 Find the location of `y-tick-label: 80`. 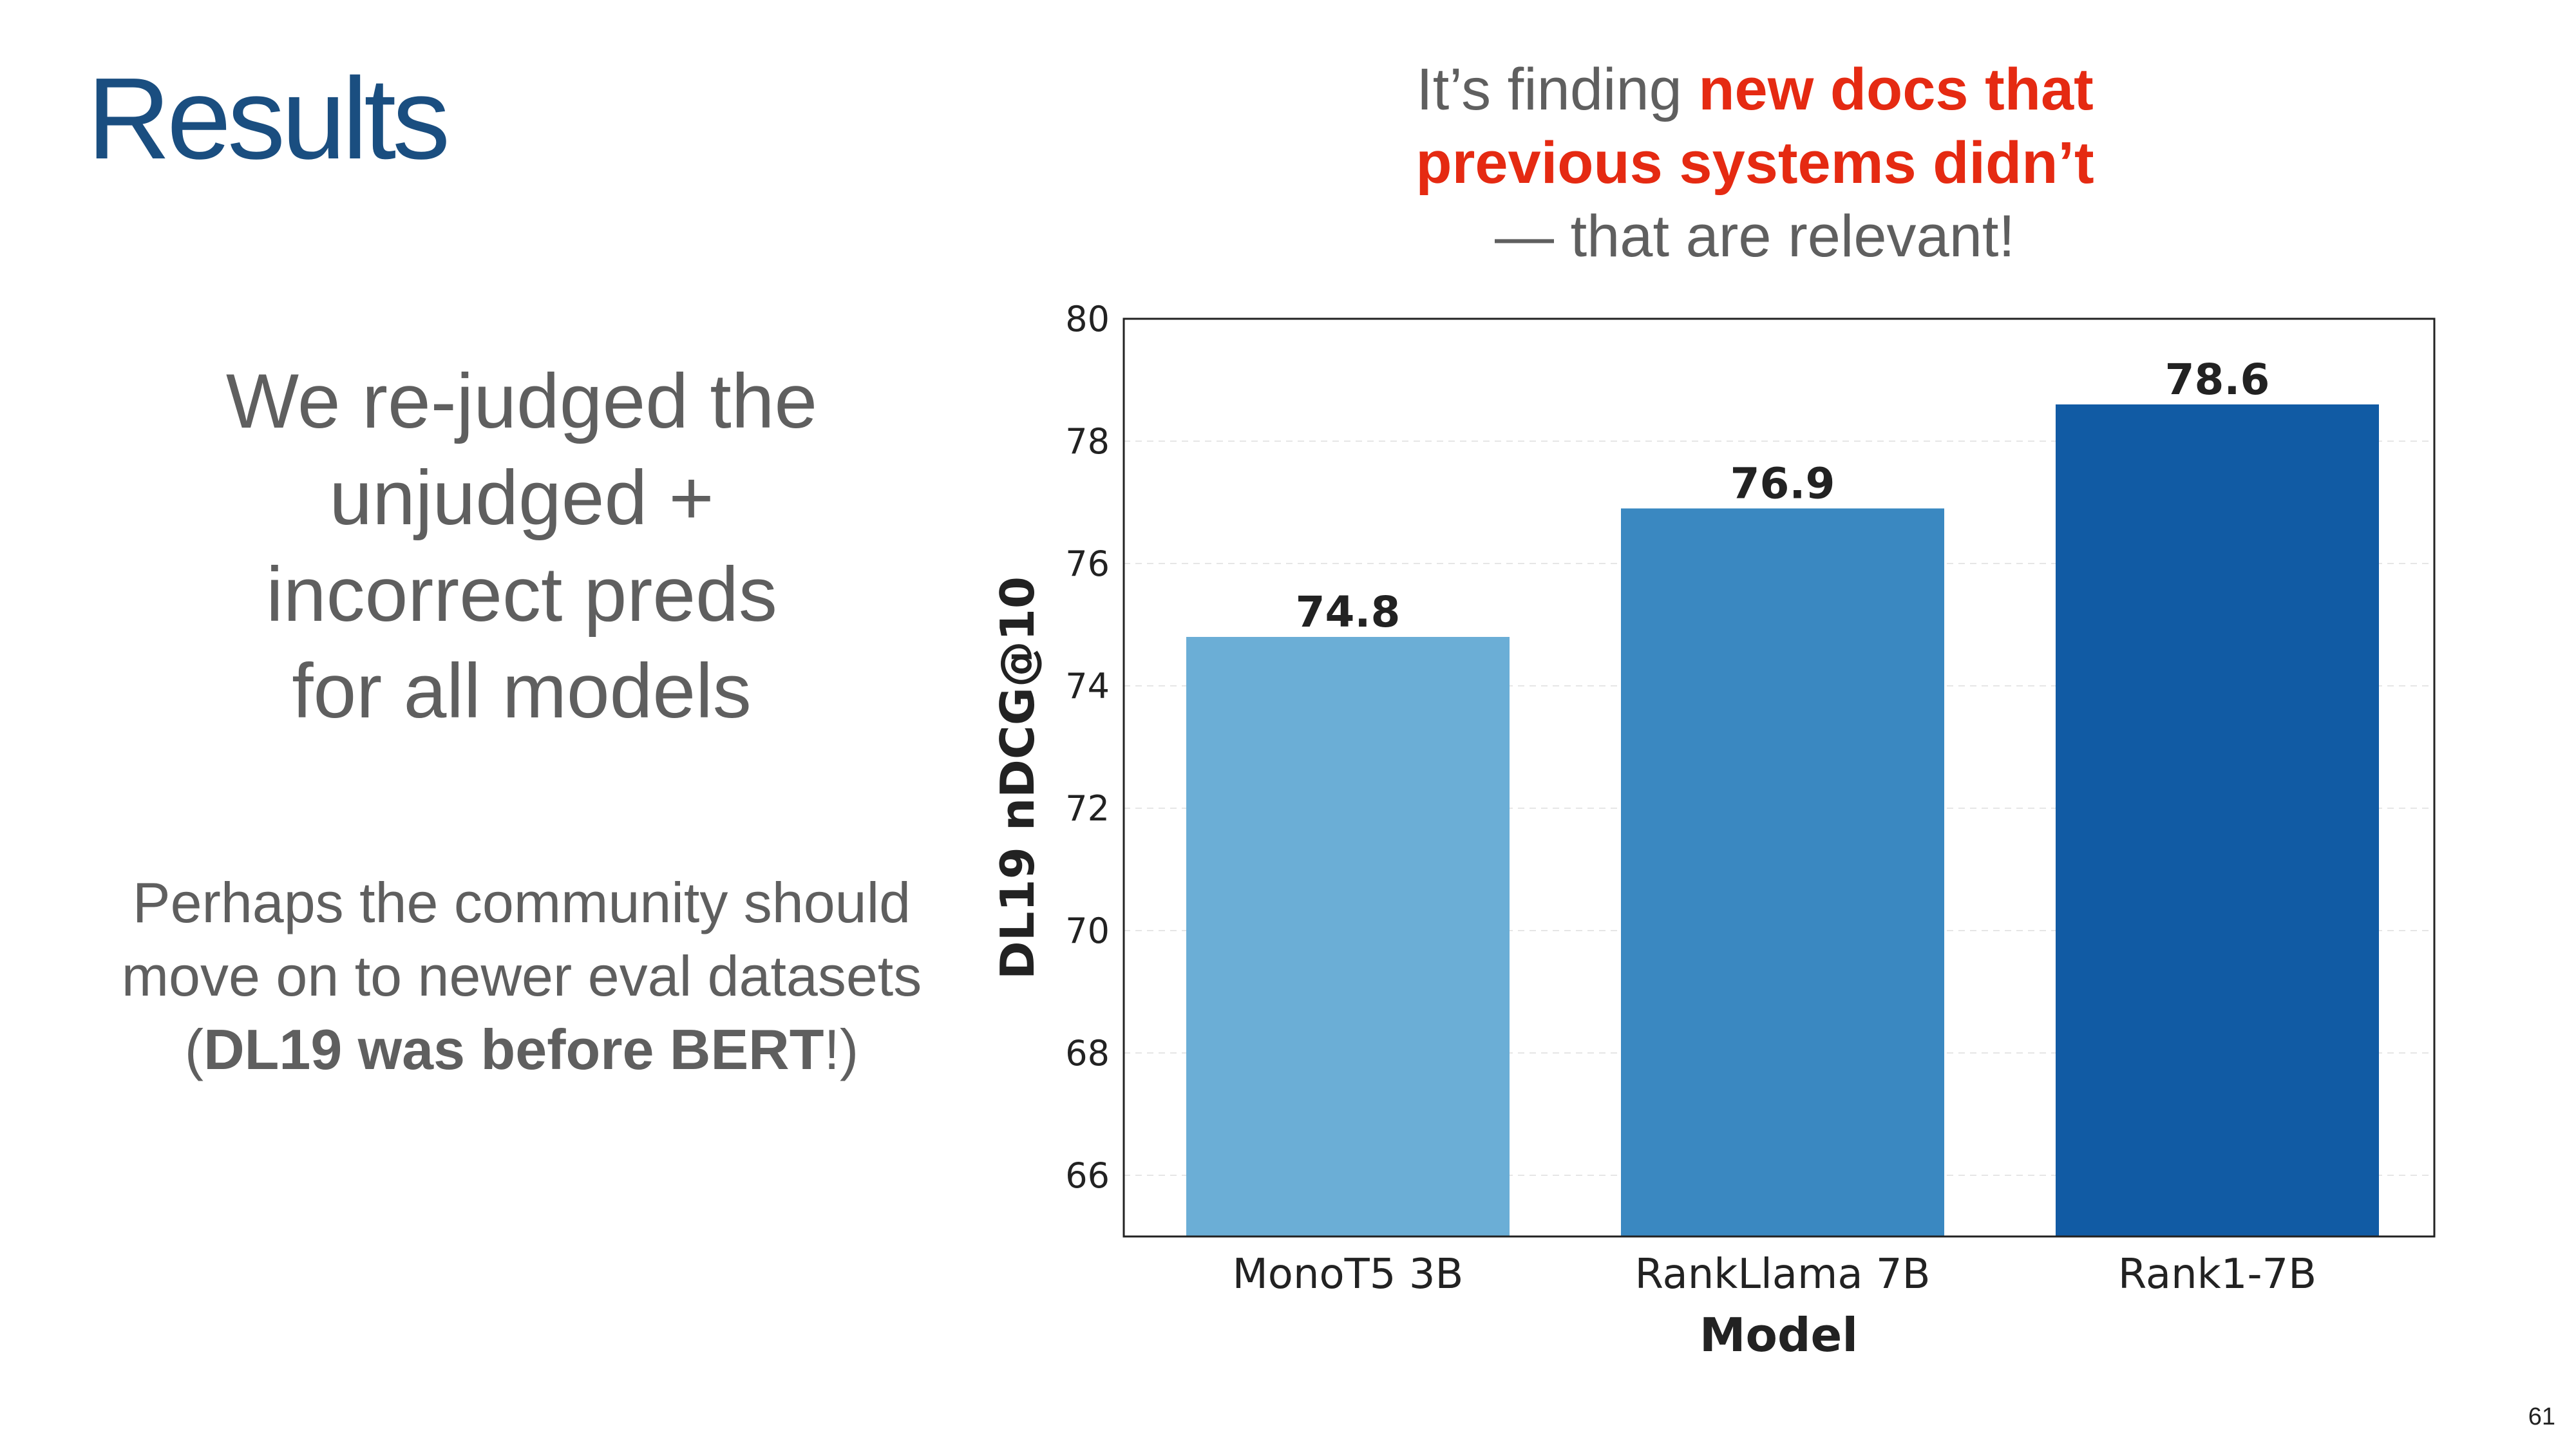

y-tick-label: 80 is located at coordinates (1087, 319).